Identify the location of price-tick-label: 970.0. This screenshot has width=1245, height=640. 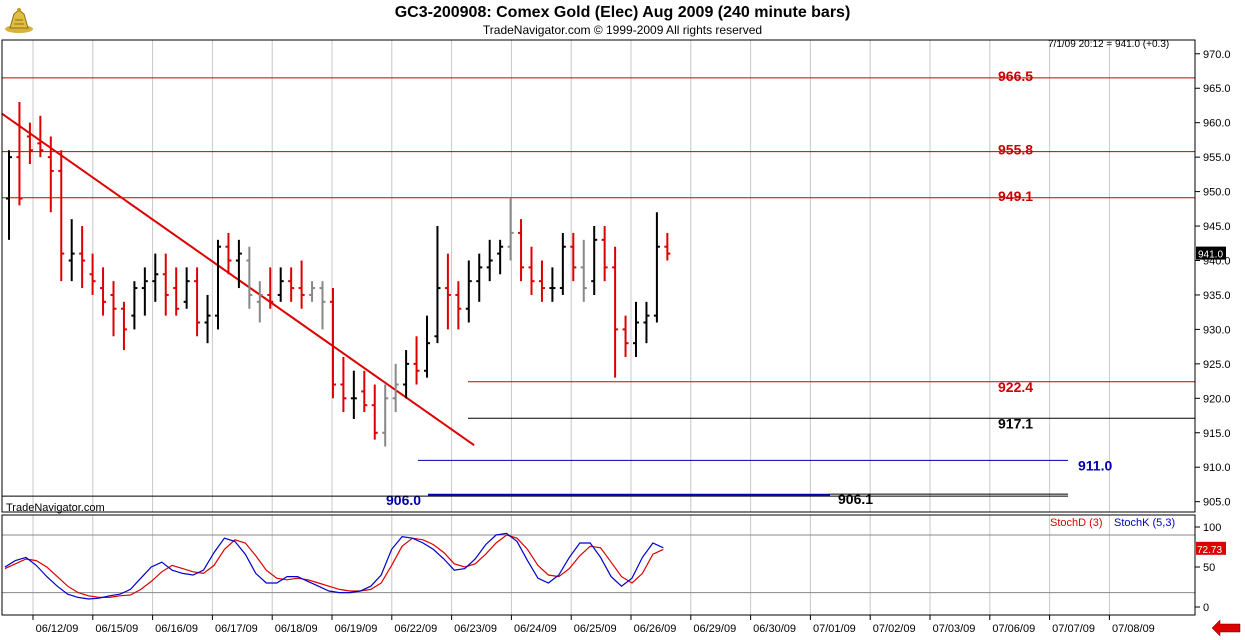
(1217, 55).